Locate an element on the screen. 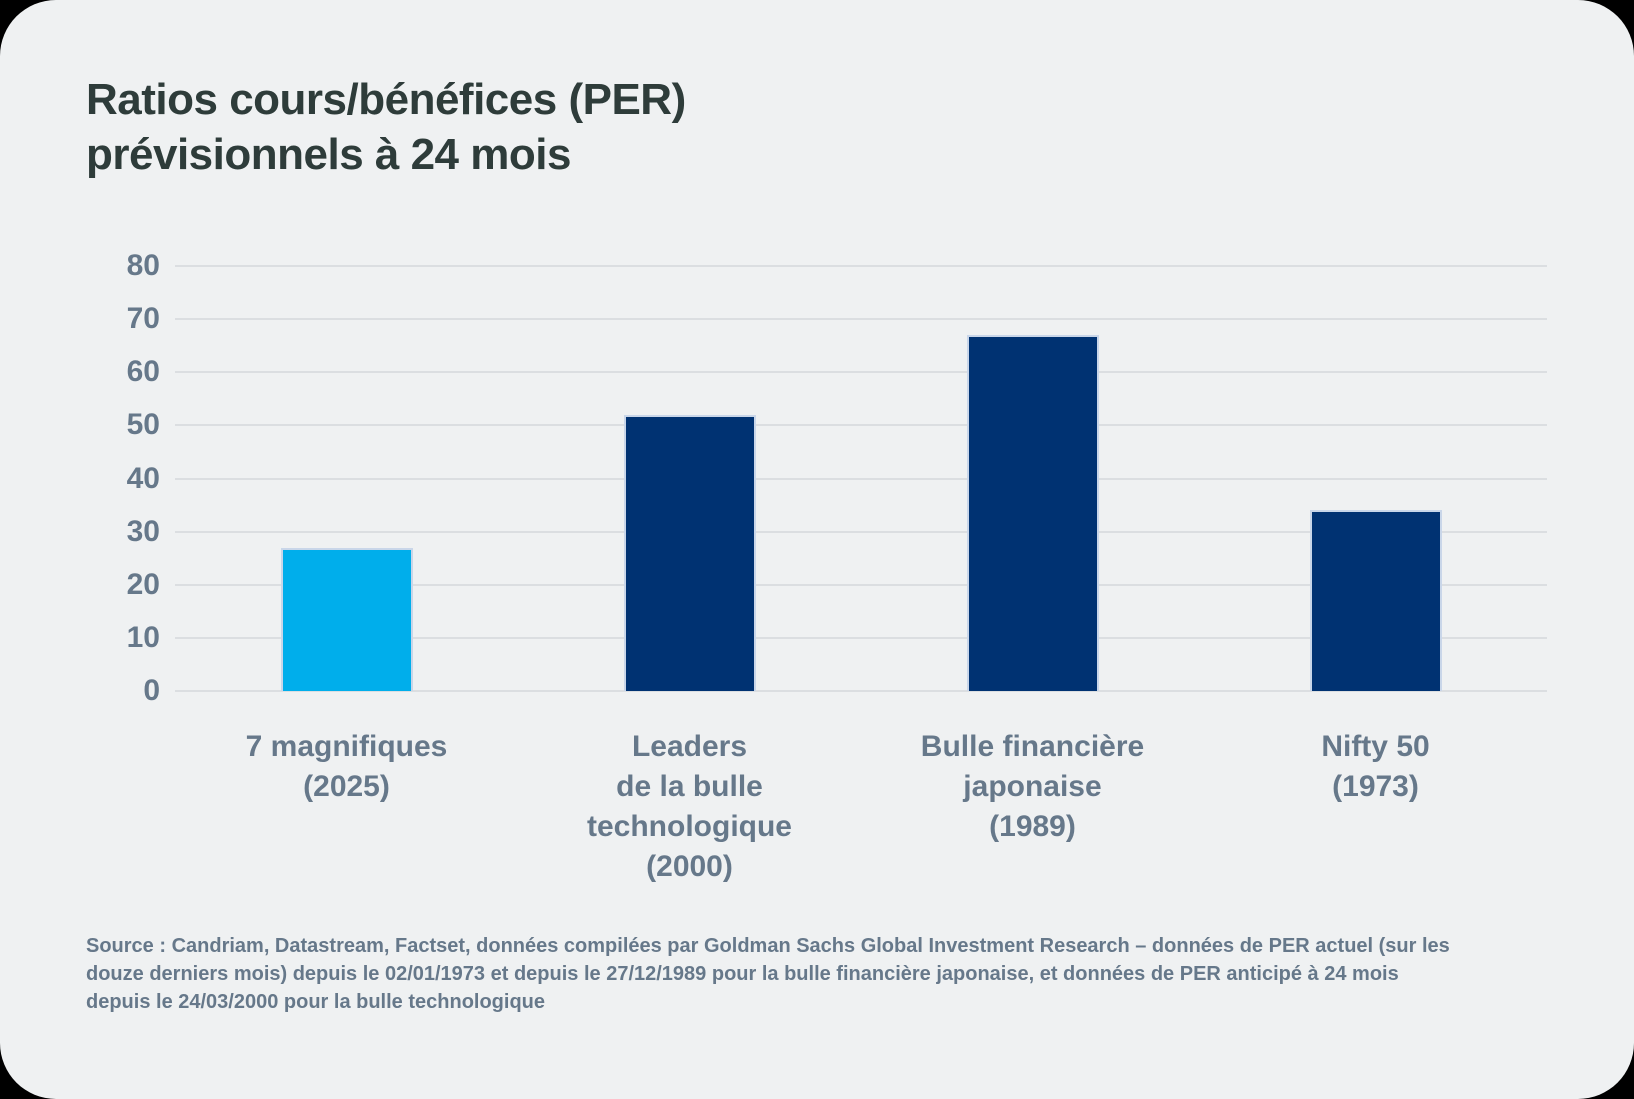 Image resolution: width=1634 pixels, height=1099 pixels. y-tick-label-10: 10 is located at coordinates (143, 637).